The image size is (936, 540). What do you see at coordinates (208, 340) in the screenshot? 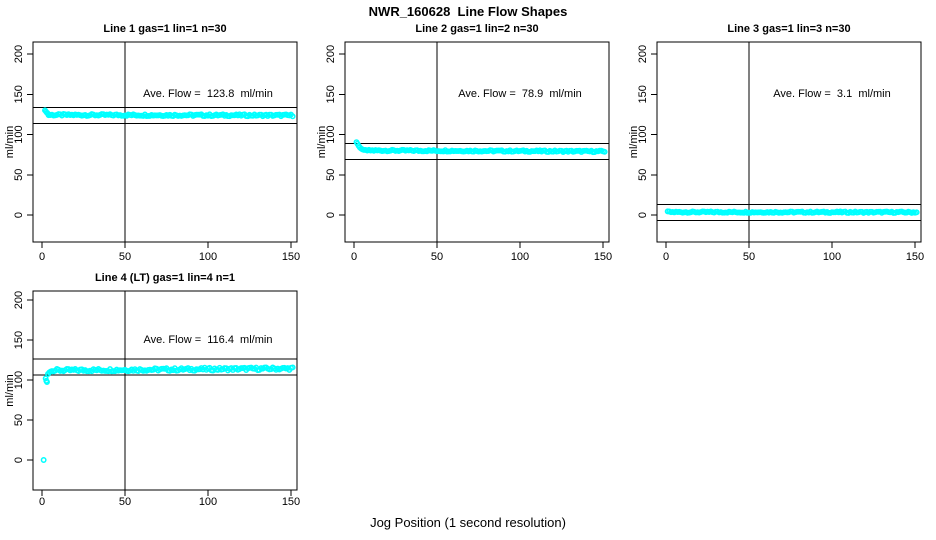
I see `ave-flow-annotation-line-4: Ave. Flow = 116.4 ml/min` at bounding box center [208, 340].